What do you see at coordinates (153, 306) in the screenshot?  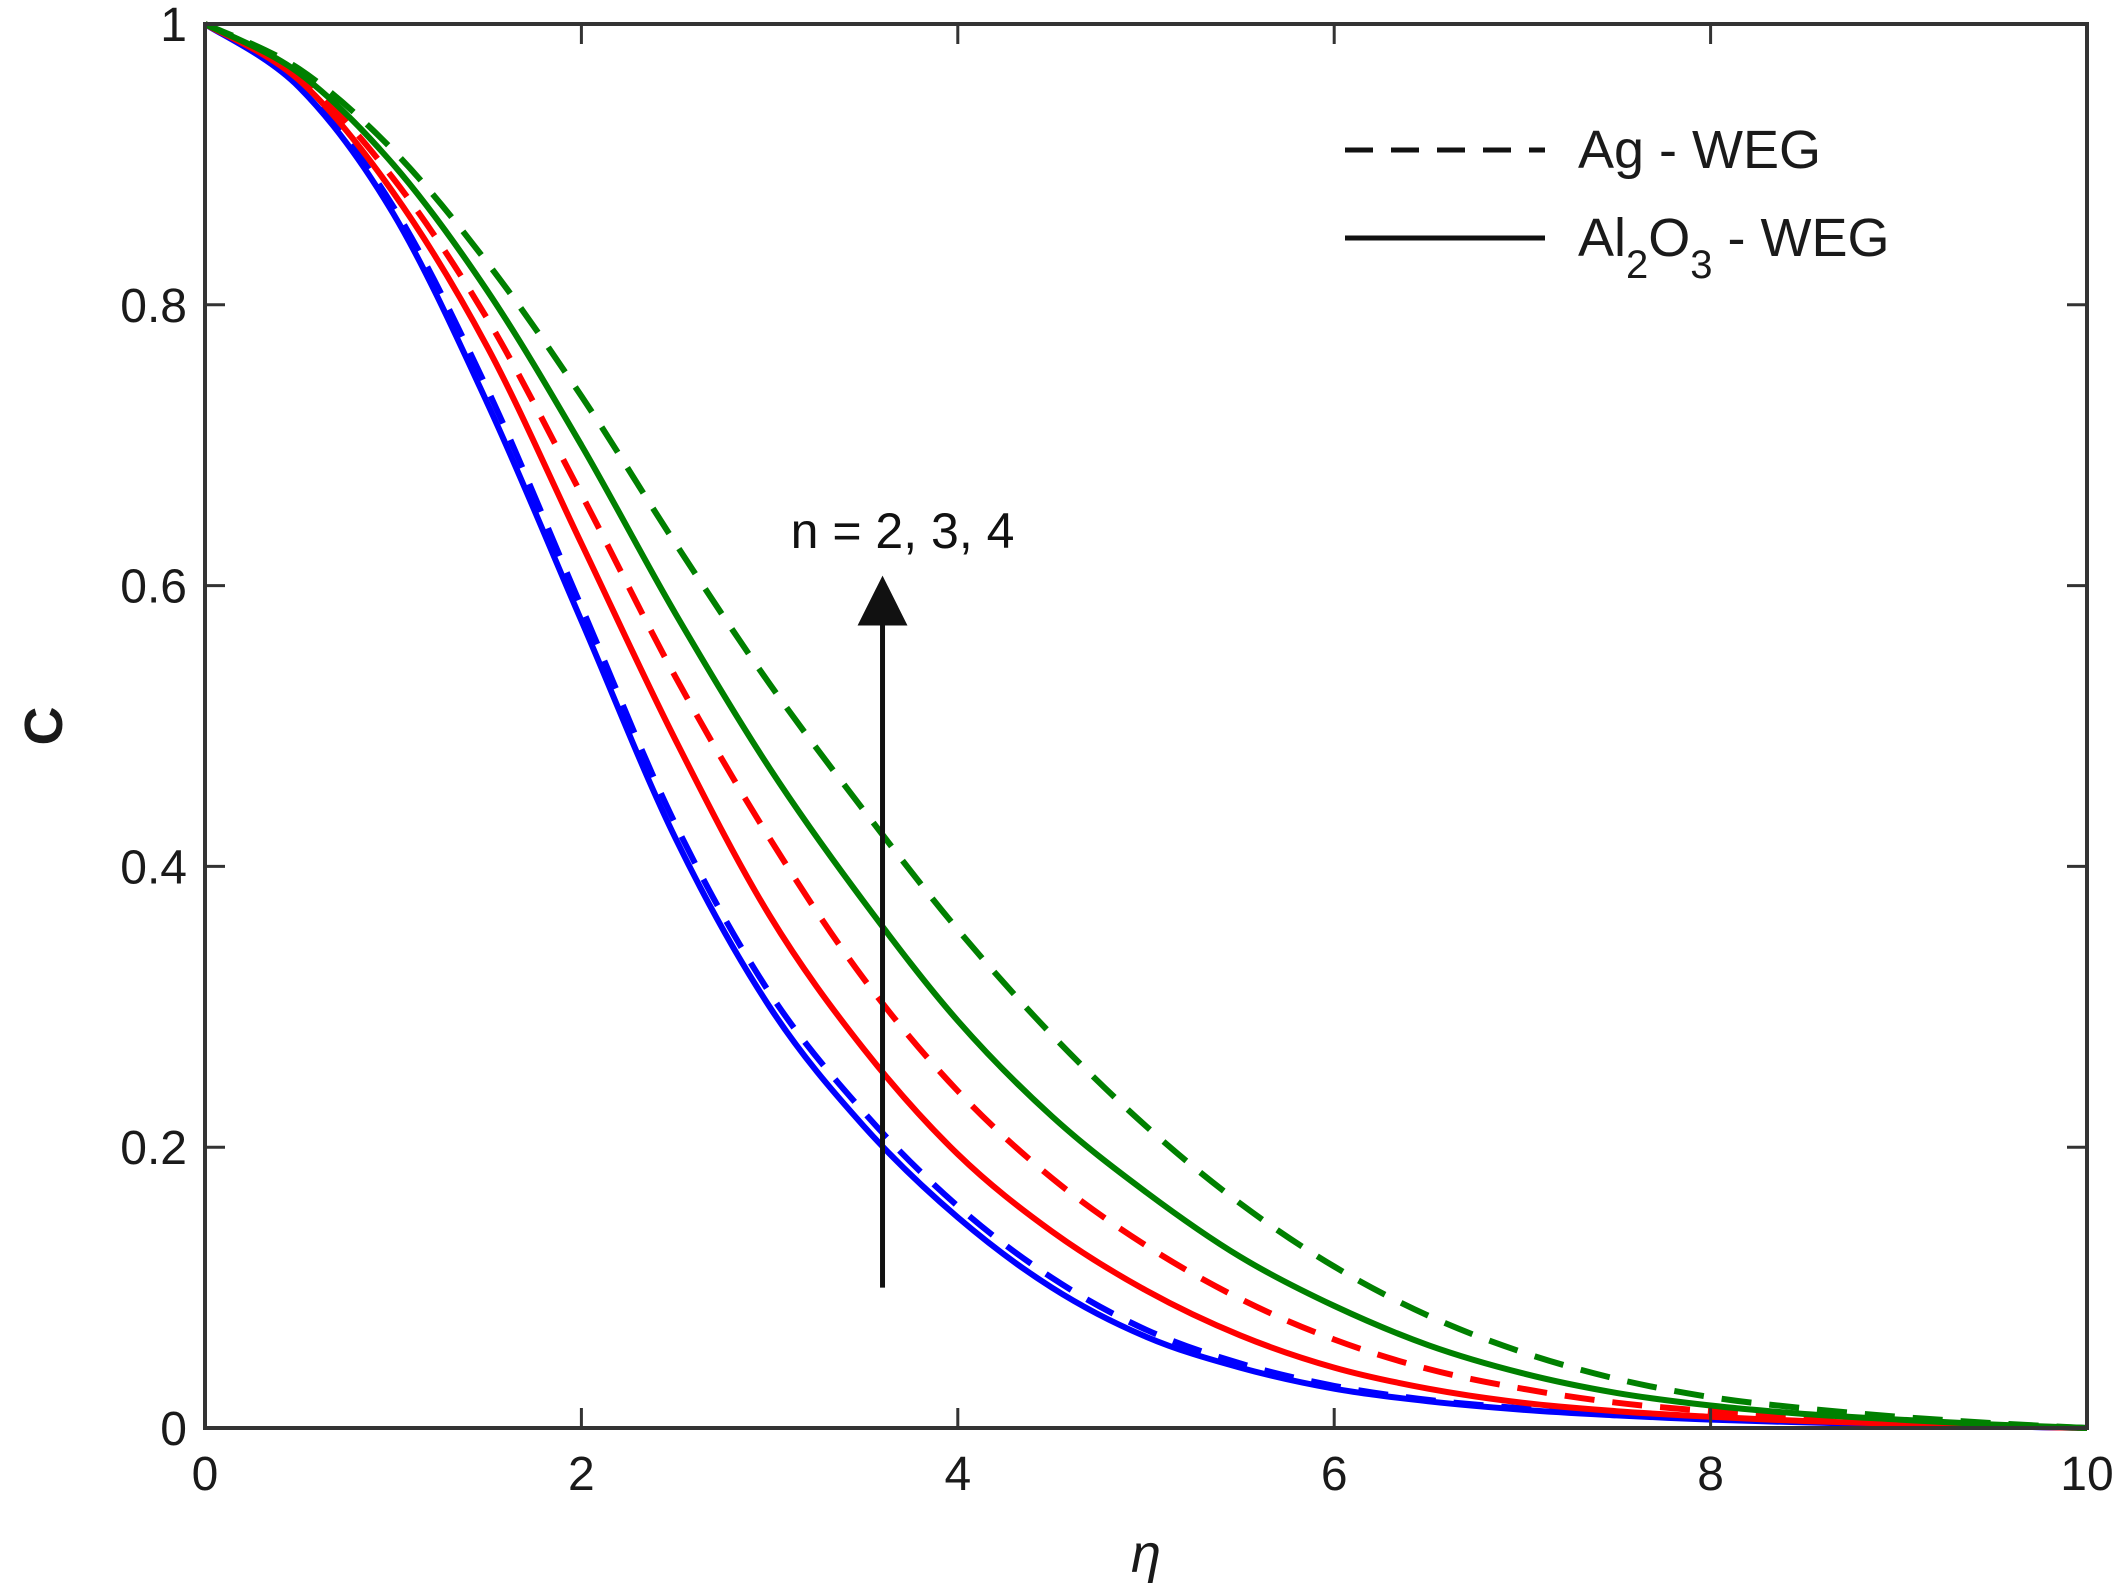 I see `y-tick-label: 0.8` at bounding box center [153, 306].